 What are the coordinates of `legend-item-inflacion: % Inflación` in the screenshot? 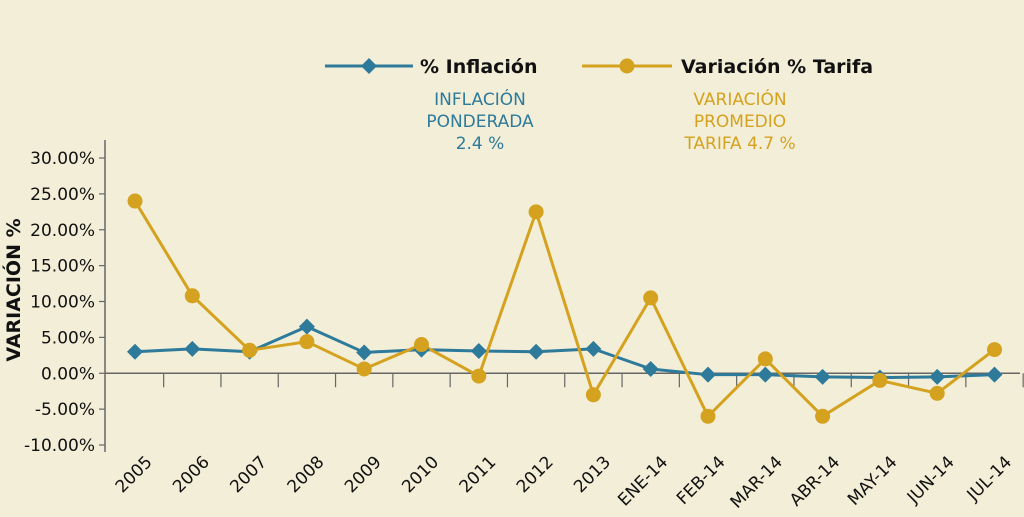 It's located at (431, 67).